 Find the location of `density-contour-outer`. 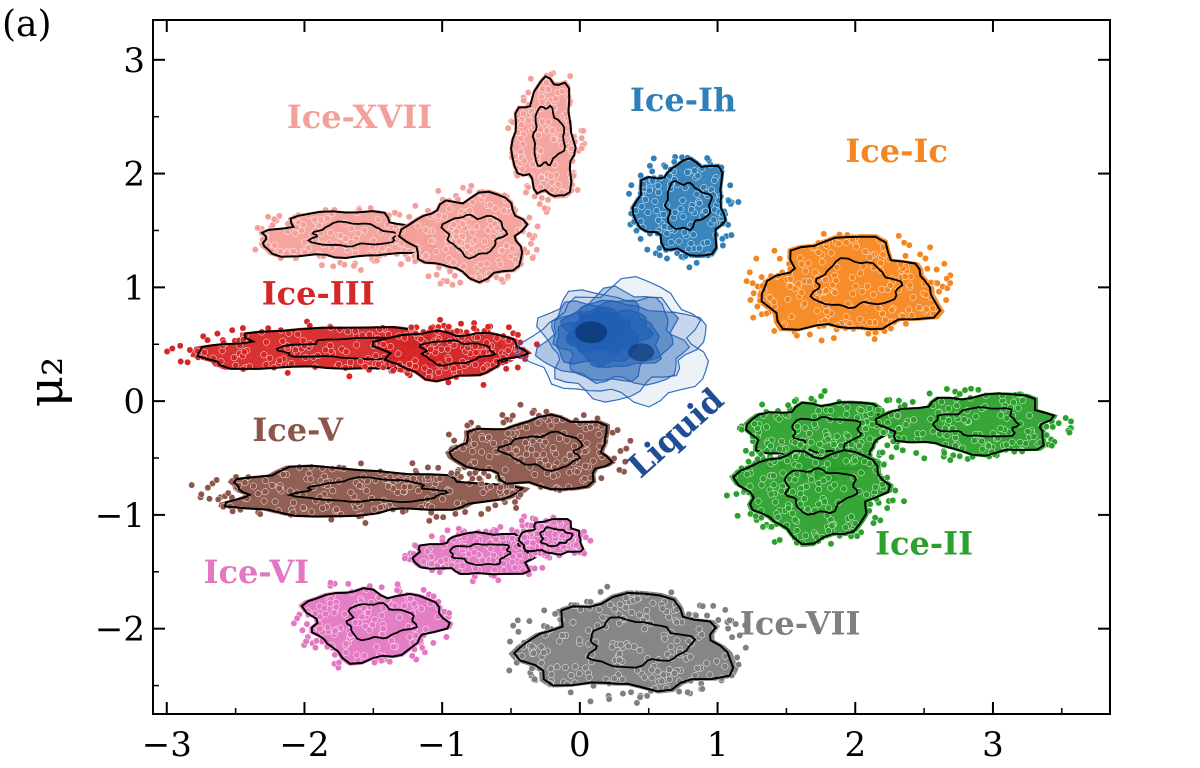

density-contour-outer is located at coordinates (474, 553).